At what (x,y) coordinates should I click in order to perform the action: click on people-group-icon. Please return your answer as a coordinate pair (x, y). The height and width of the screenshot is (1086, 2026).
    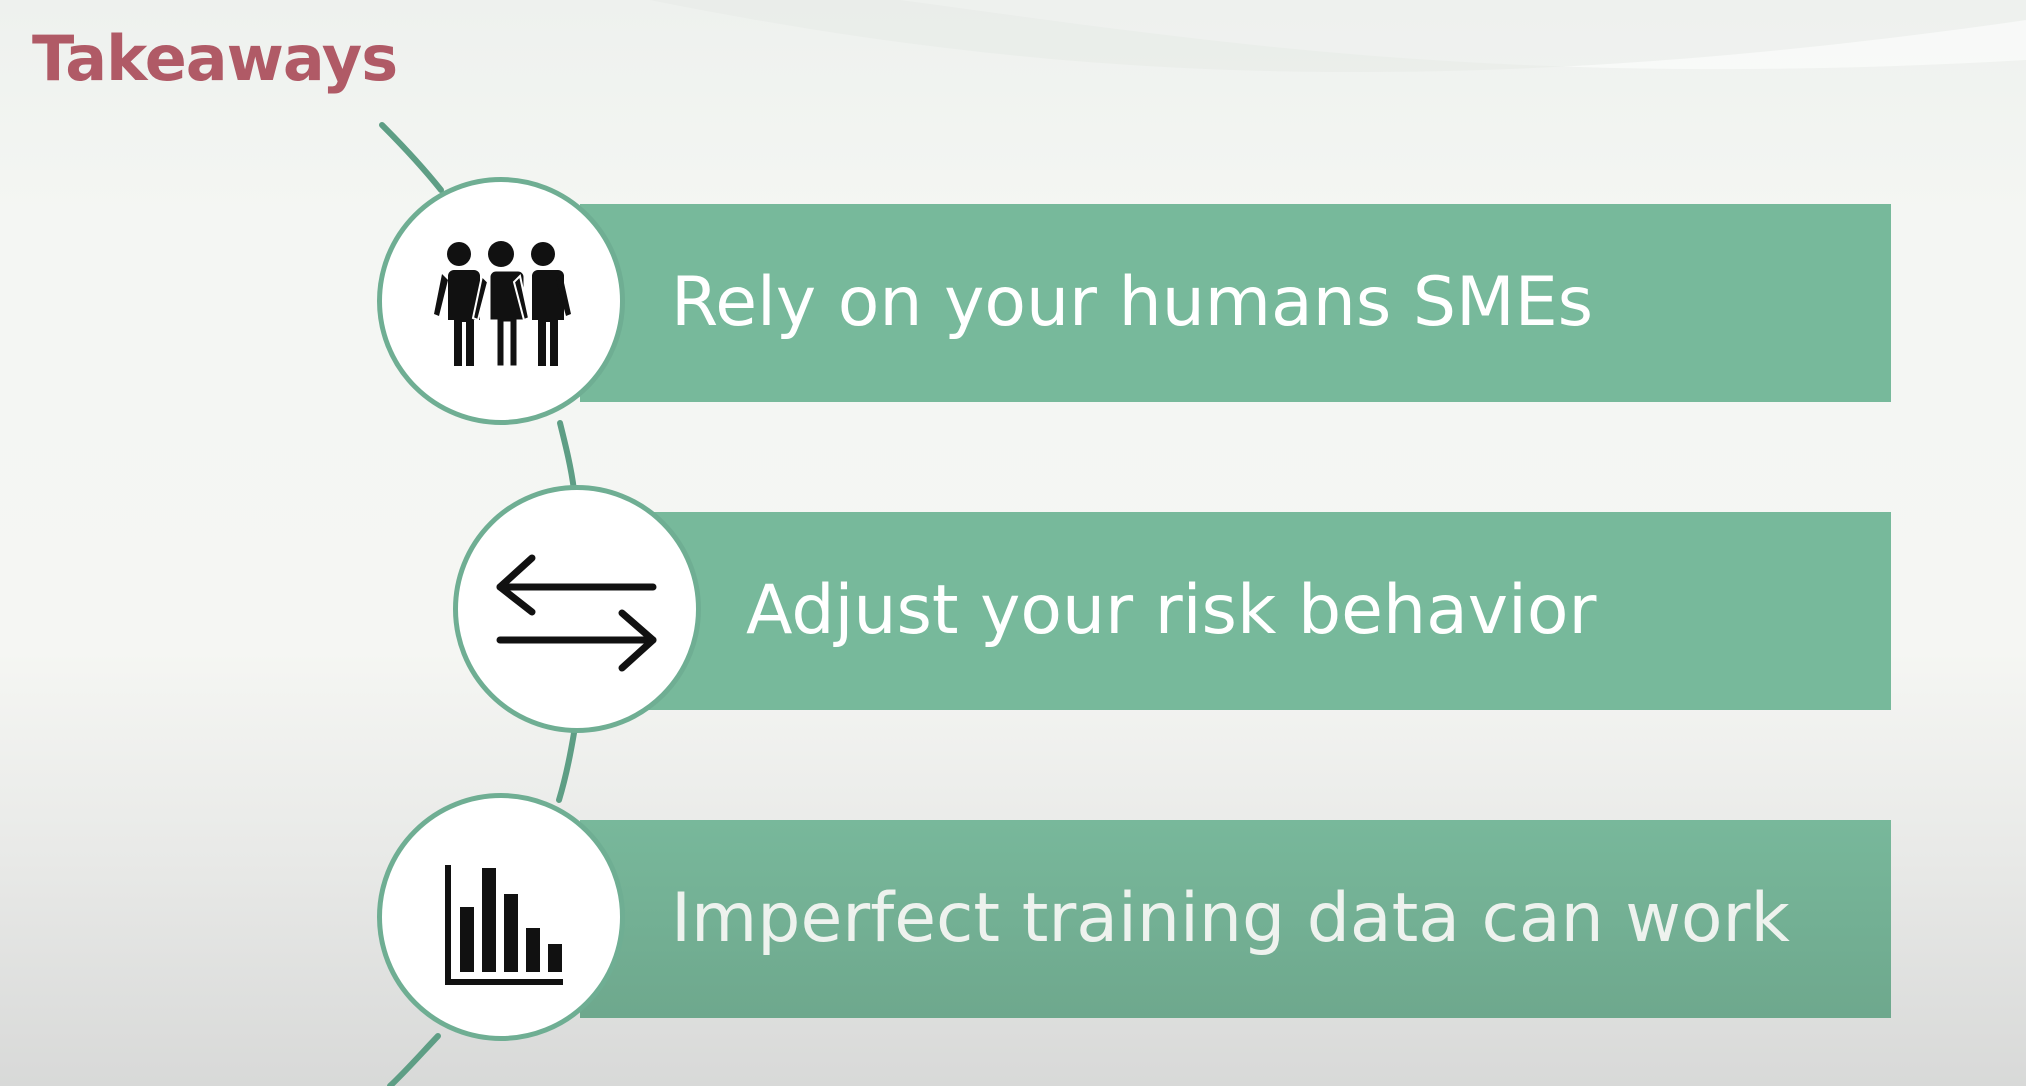
    Looking at the image, I should click on (502, 305).